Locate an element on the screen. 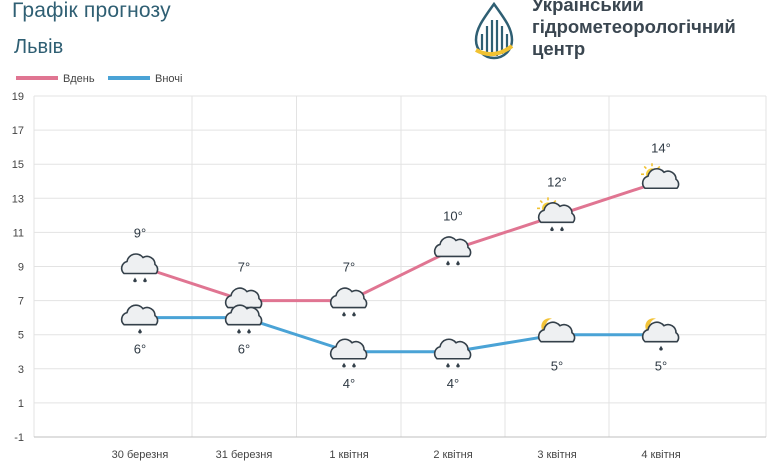 This screenshot has width=780, height=470. y-tick-label: -1 is located at coordinates (19, 438).